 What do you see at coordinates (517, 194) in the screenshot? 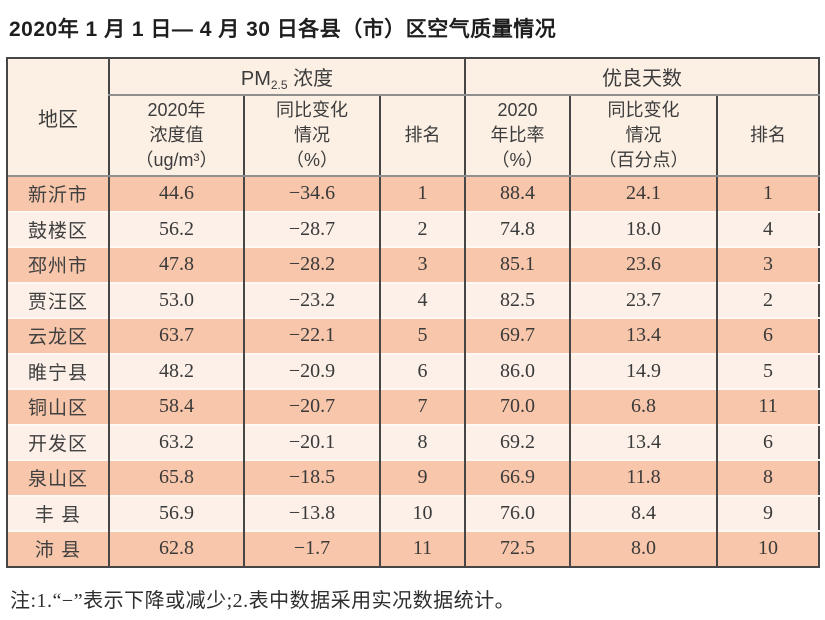
I see `rate-cell: 88.4` at bounding box center [517, 194].